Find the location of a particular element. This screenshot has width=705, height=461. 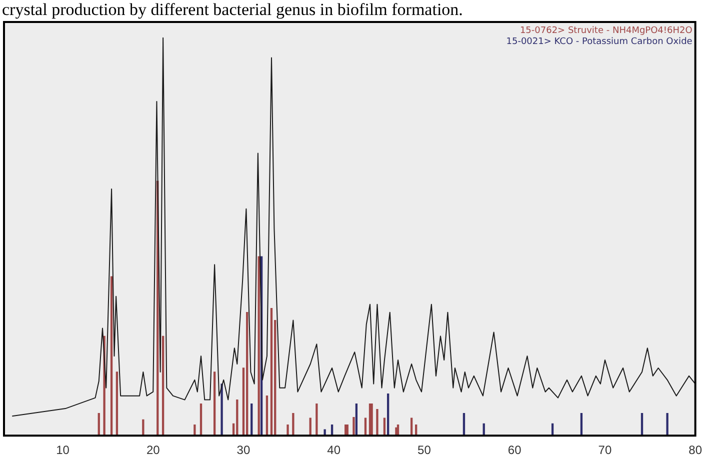

x-tick-label: 50 is located at coordinates (425, 450).